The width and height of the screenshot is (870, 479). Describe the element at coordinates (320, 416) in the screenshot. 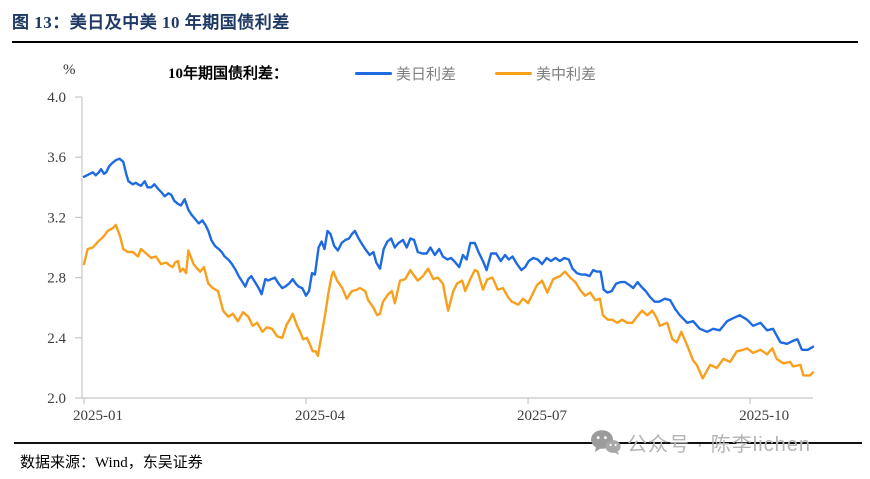

I see `x-tick-label: 2025-04` at that location.